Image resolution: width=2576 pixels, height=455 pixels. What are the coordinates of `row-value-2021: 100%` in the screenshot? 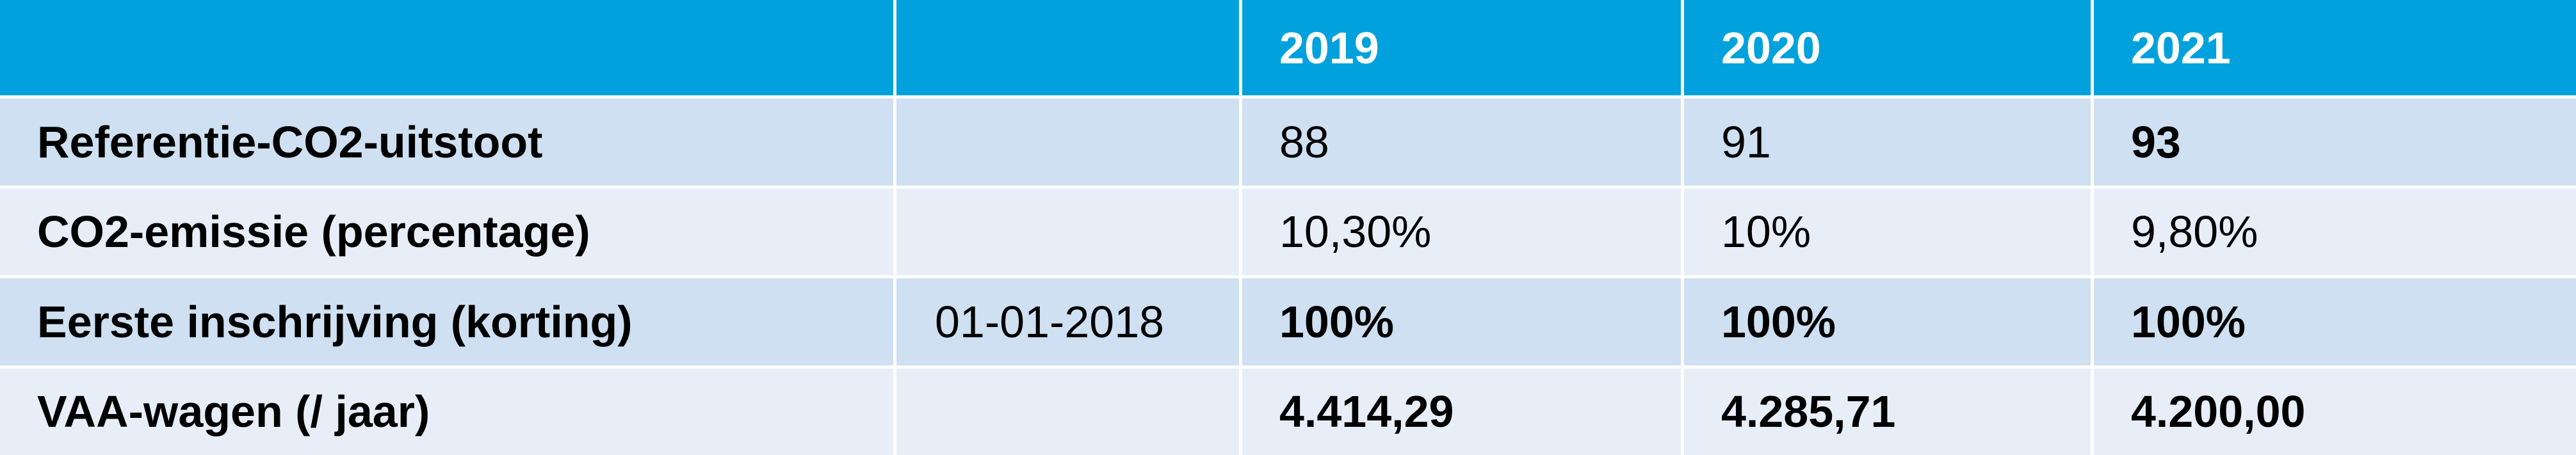 It's located at (2335, 323).